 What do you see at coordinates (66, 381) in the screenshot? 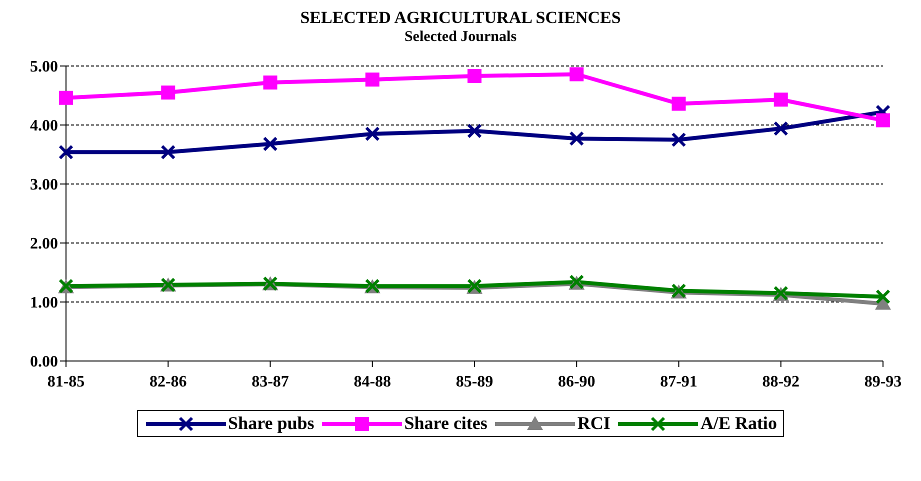
I see `x-tick-label: 81-85` at bounding box center [66, 381].